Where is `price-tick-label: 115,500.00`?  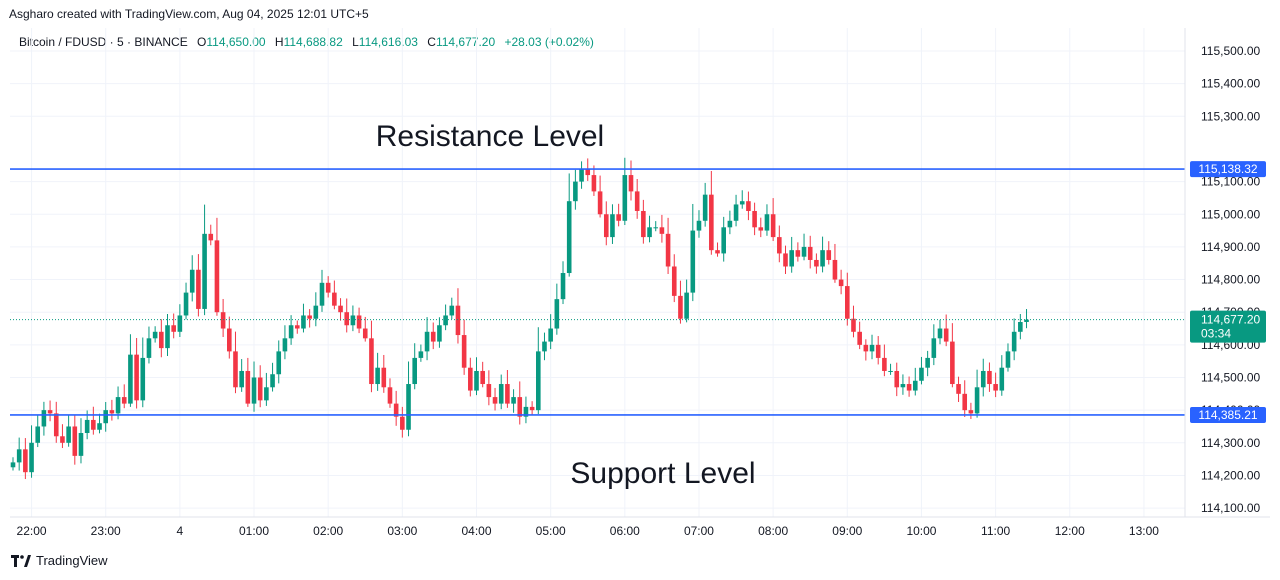
price-tick-label: 115,500.00 is located at coordinates (1230, 51).